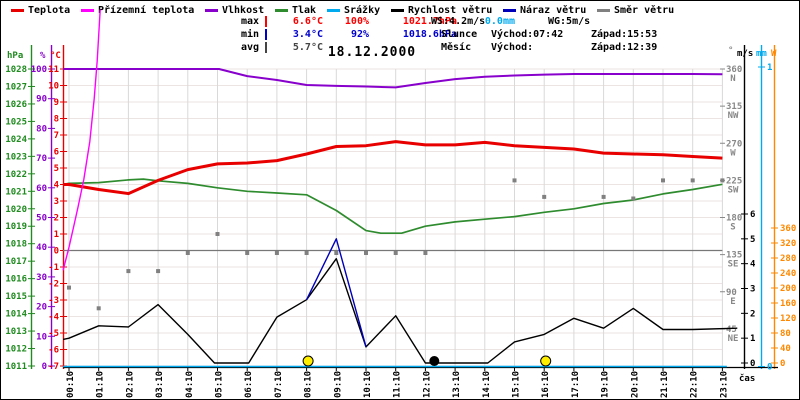 The width and height of the screenshot is (800, 400). Describe the element at coordinates (17, 10) in the screenshot. I see `teplota-color-dash` at that location.